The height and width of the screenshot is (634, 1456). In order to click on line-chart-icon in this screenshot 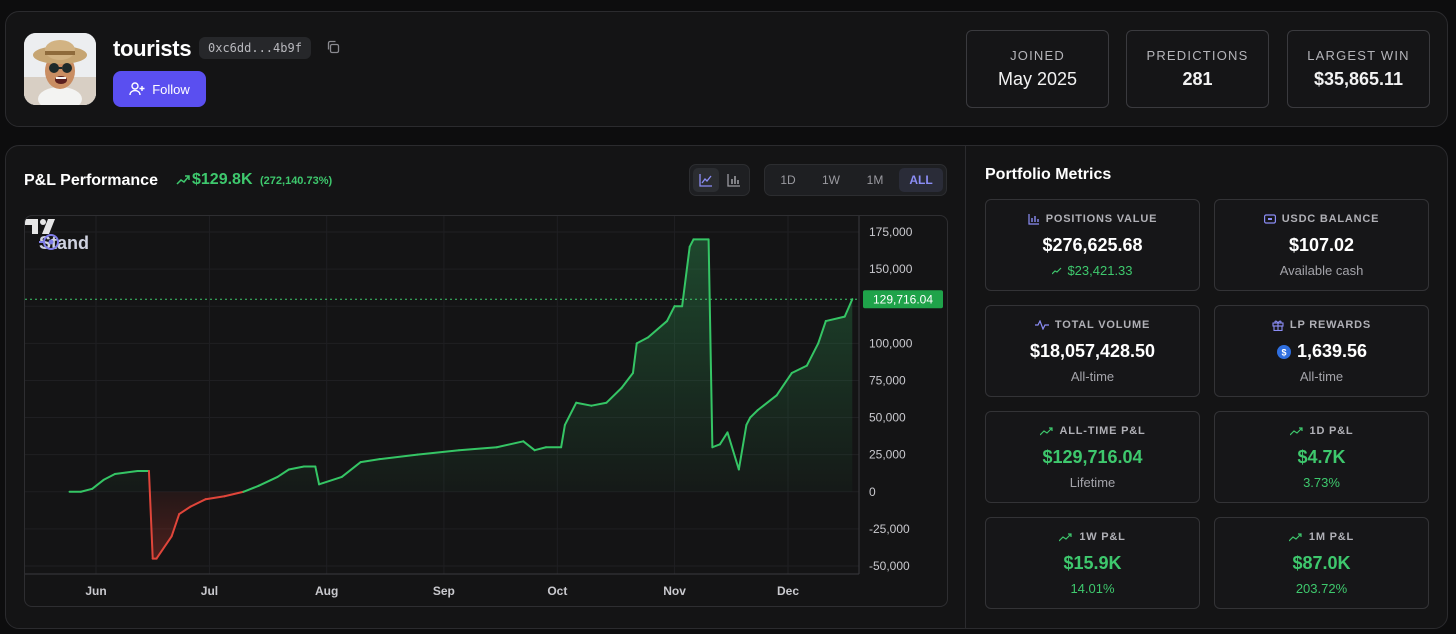, I will do `click(705, 180)`.